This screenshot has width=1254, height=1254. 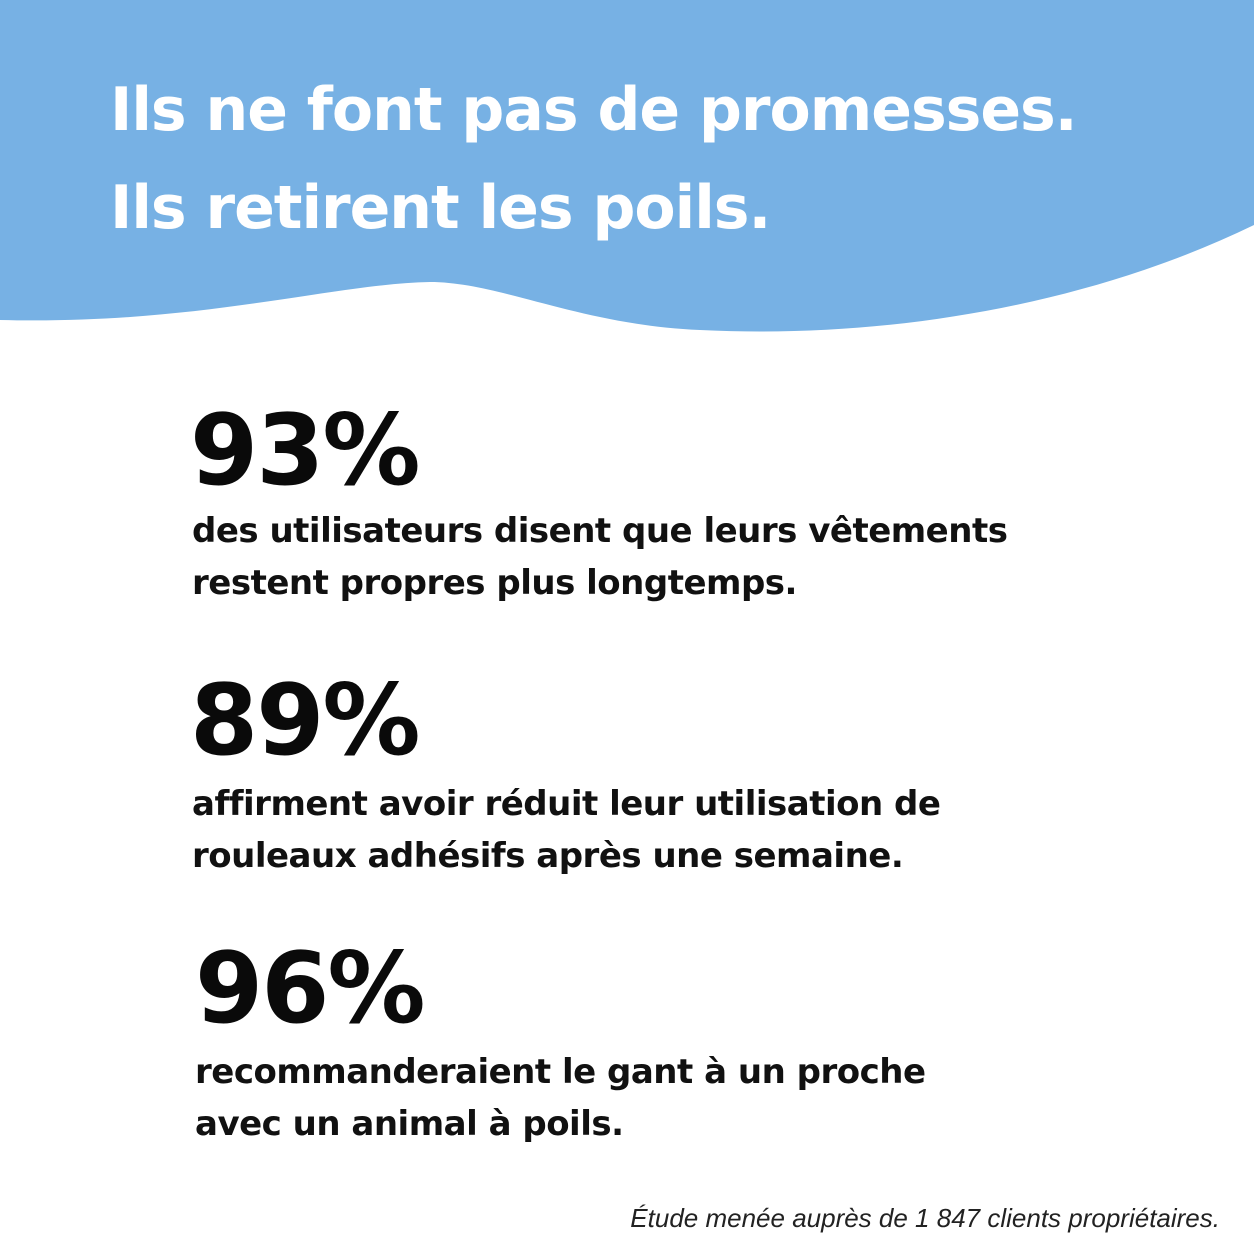 I want to click on stat-value: 96%, so click(x=309, y=989).